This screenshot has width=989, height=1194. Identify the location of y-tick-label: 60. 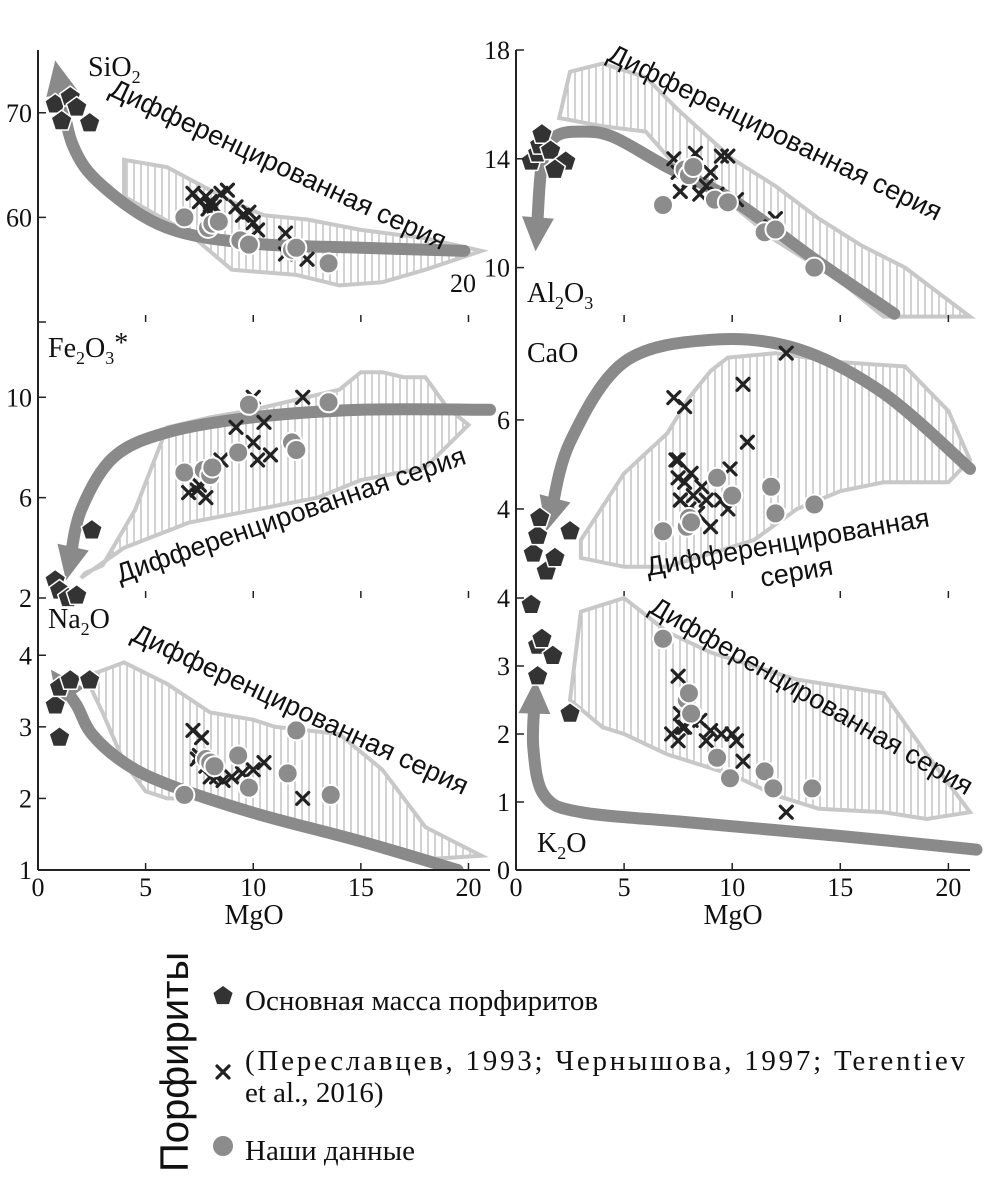
(19, 217).